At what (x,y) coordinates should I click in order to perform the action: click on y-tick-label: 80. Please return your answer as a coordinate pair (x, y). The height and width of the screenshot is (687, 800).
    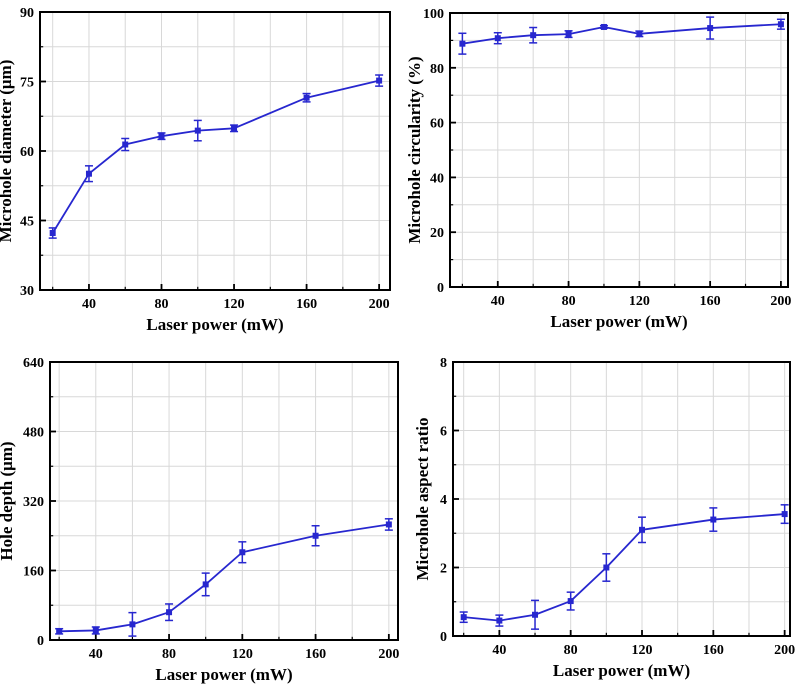
    Looking at the image, I should click on (437, 69).